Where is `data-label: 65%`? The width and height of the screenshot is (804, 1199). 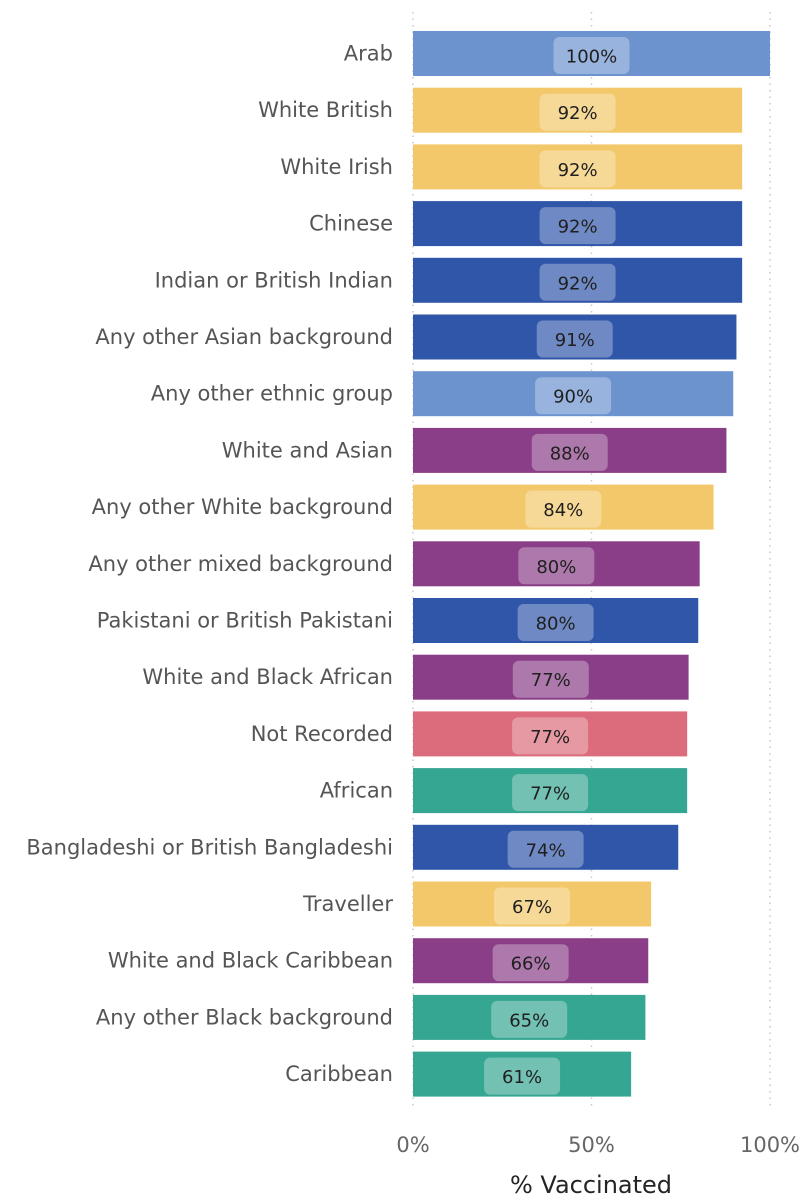 data-label: 65% is located at coordinates (529, 1020).